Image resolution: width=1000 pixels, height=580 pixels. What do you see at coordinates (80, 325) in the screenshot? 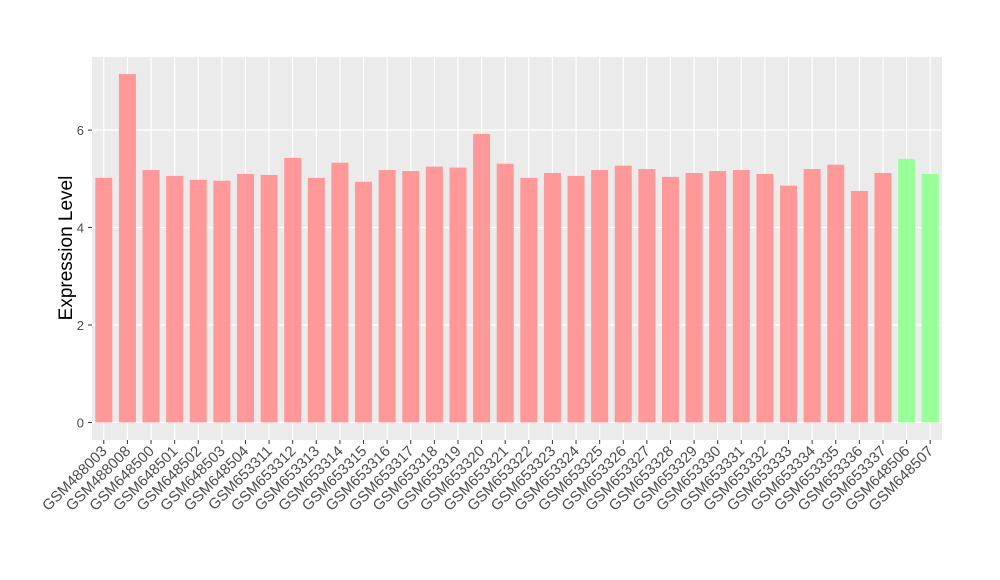
I see `y-tick-label: 2` at bounding box center [80, 325].